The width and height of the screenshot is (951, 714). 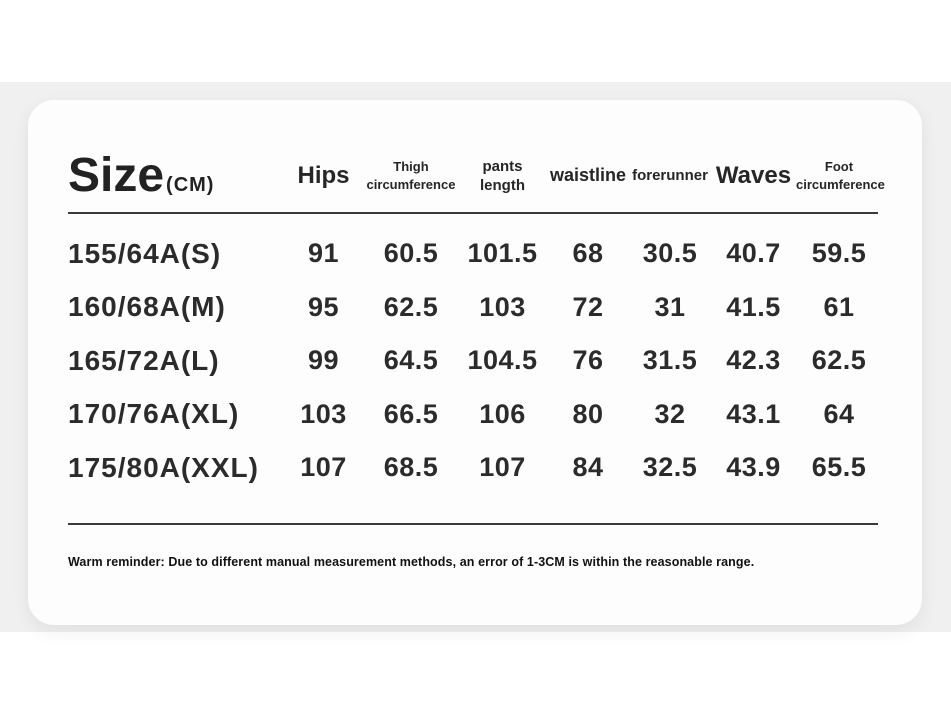 I want to click on foot-value: 62.5, so click(x=839, y=360).